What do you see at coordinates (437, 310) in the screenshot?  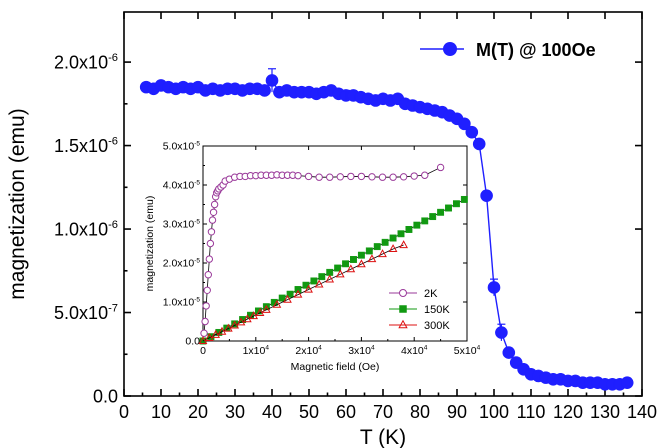 I see `legend-label: 150K` at bounding box center [437, 310].